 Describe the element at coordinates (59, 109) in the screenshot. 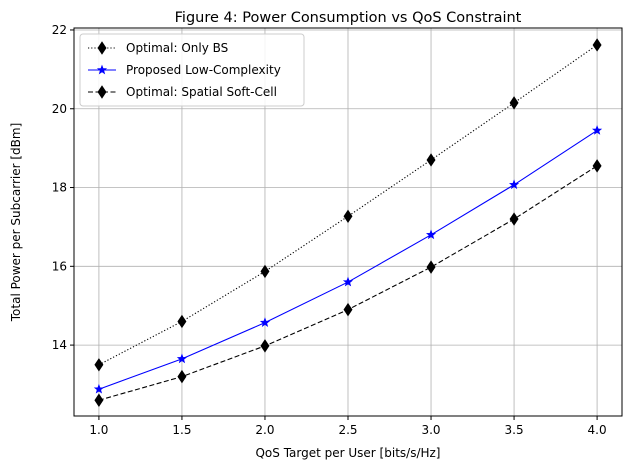

I see `y-tick-label: 20` at that location.